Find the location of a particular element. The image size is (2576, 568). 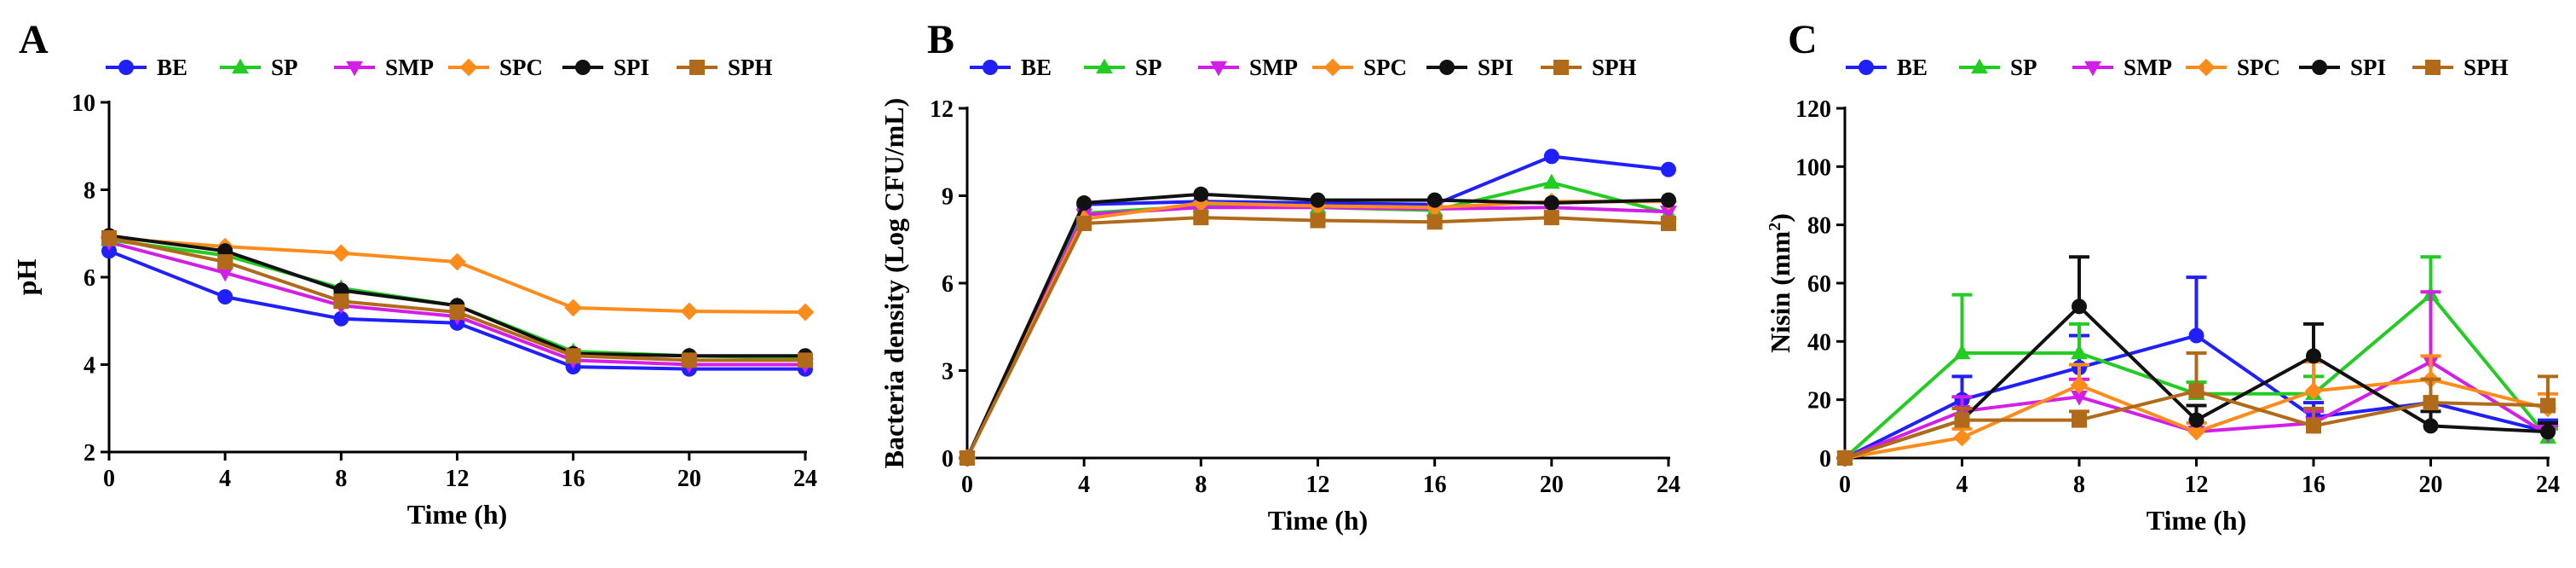

legend-entry-spi: SPI is located at coordinates (2342, 68).